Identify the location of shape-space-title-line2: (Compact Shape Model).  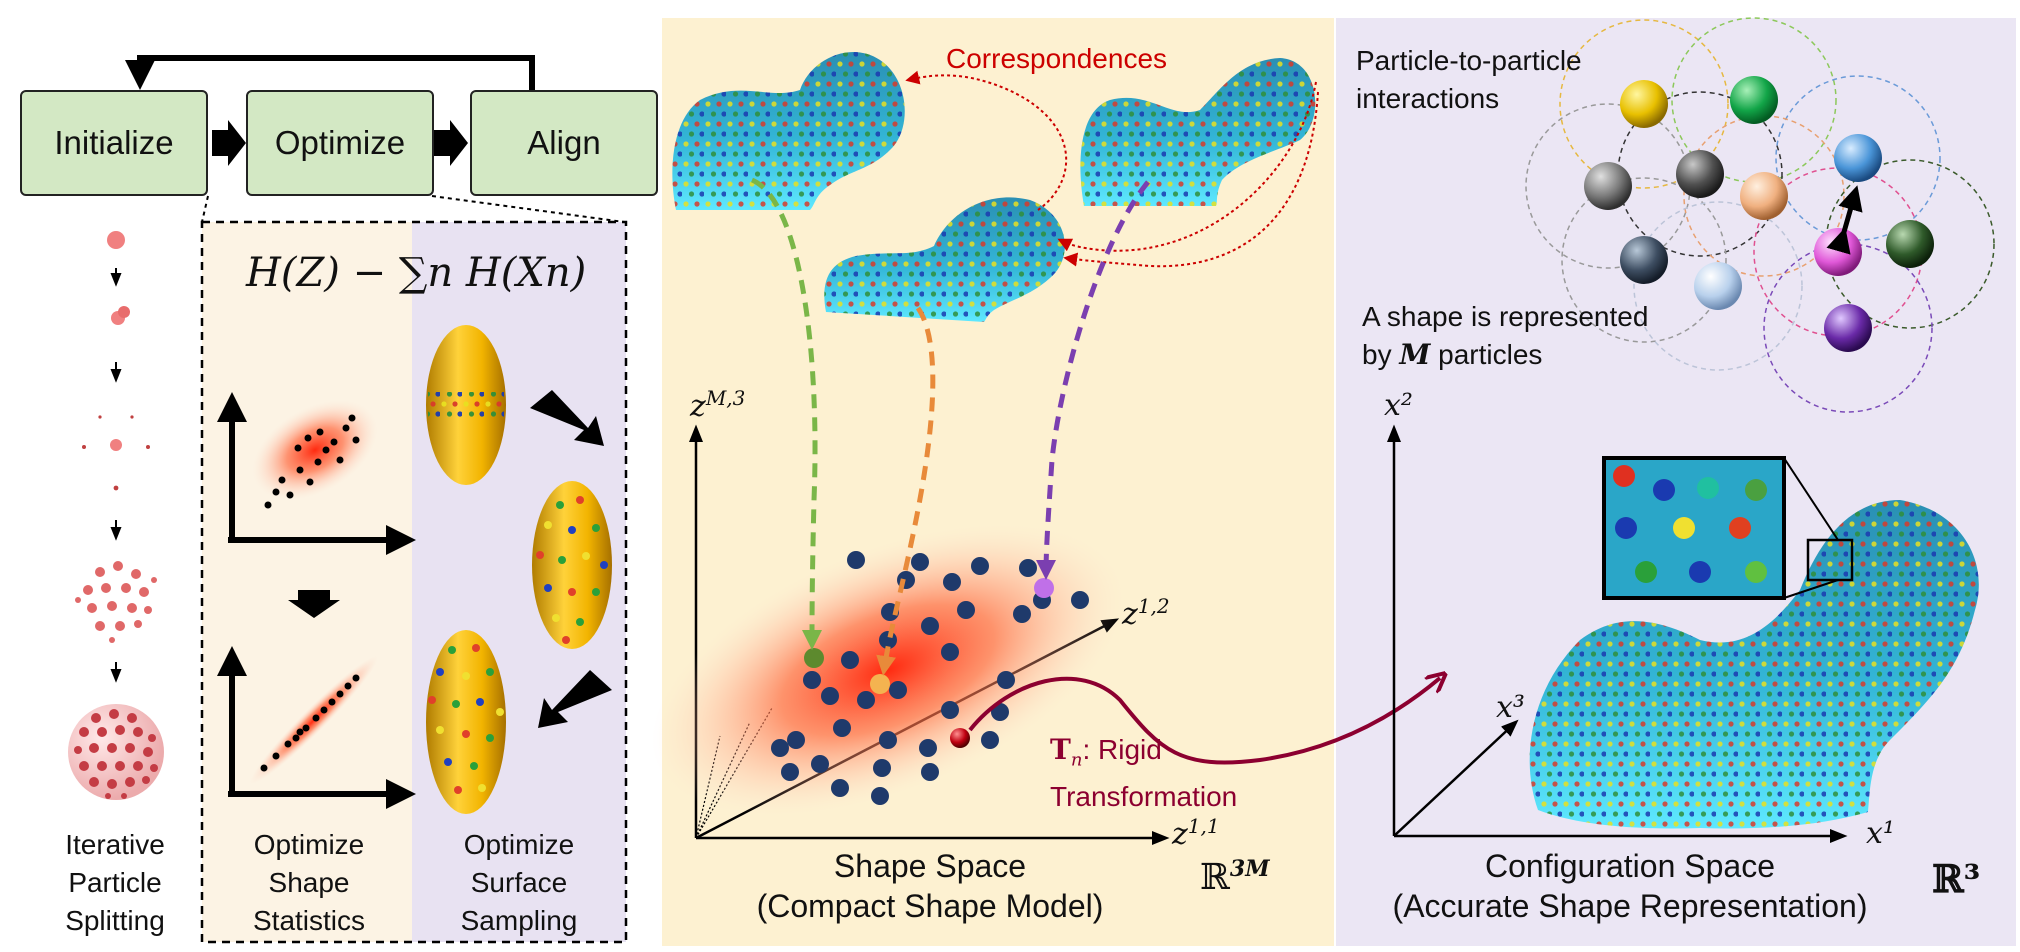
(930, 906).